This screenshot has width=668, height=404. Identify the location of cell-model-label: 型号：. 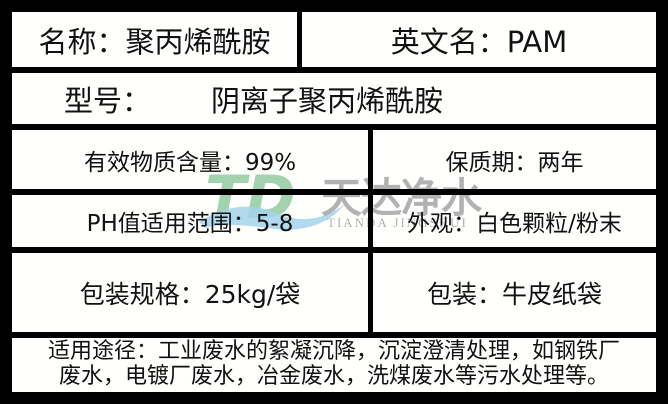
(108, 100).